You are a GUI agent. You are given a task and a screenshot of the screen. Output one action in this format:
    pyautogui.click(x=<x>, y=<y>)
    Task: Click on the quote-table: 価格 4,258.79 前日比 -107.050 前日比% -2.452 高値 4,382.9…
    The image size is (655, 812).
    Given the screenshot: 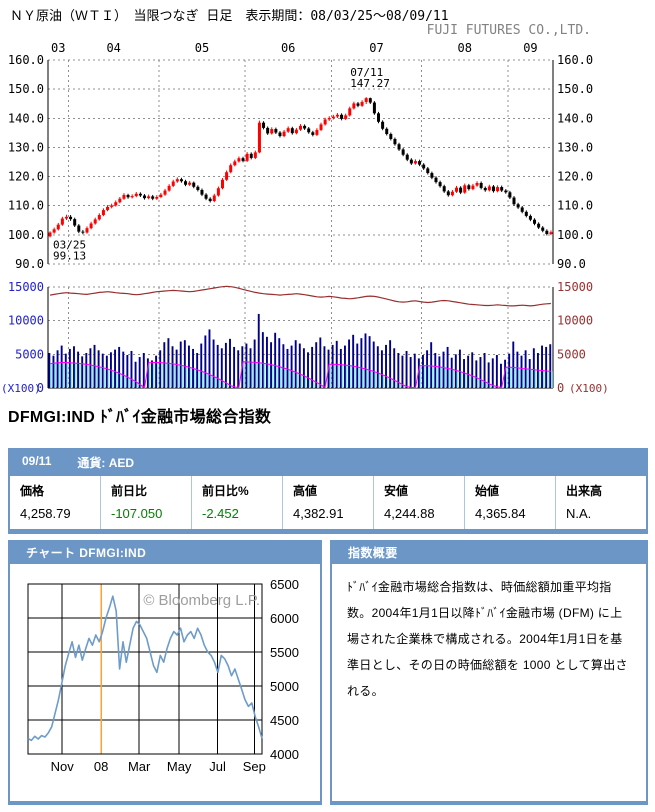 What is the action you would take?
    pyautogui.click(x=328, y=502)
    